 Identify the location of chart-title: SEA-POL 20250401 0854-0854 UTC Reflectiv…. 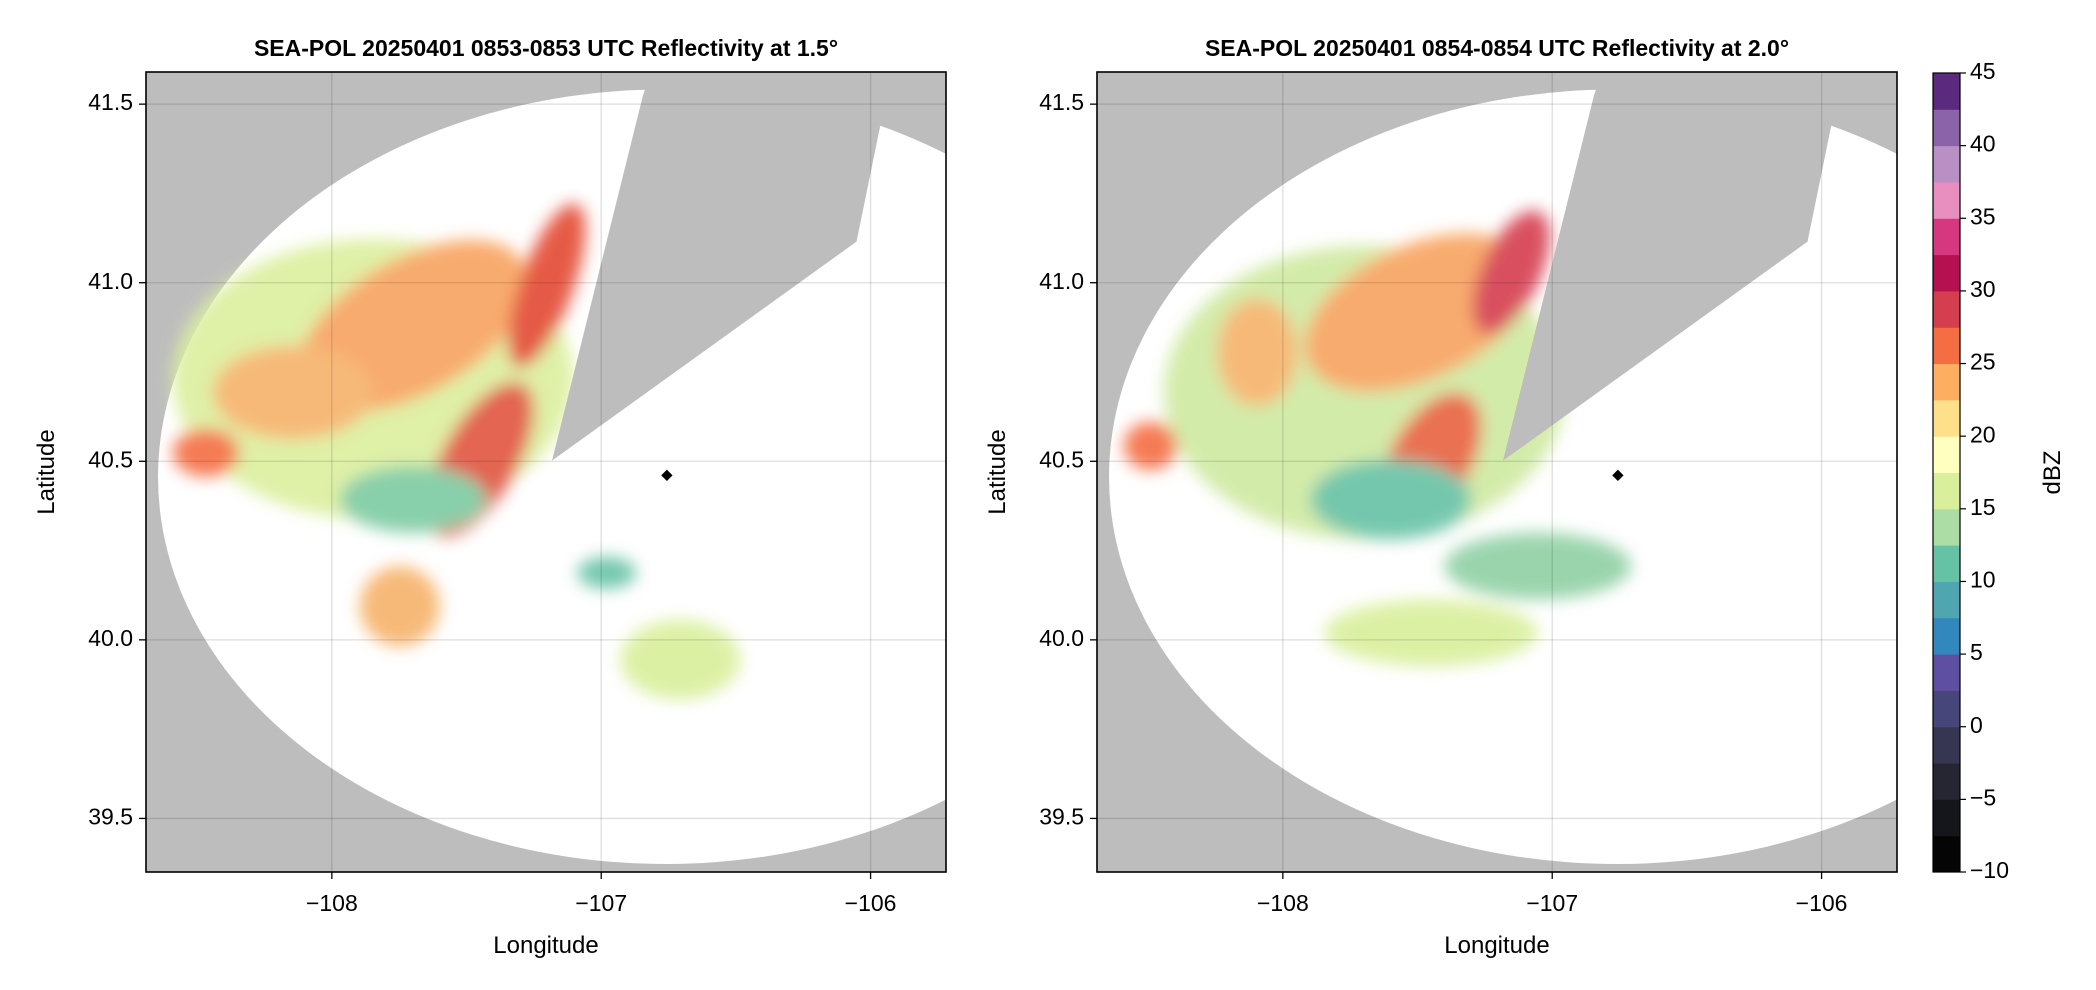
(1497, 48).